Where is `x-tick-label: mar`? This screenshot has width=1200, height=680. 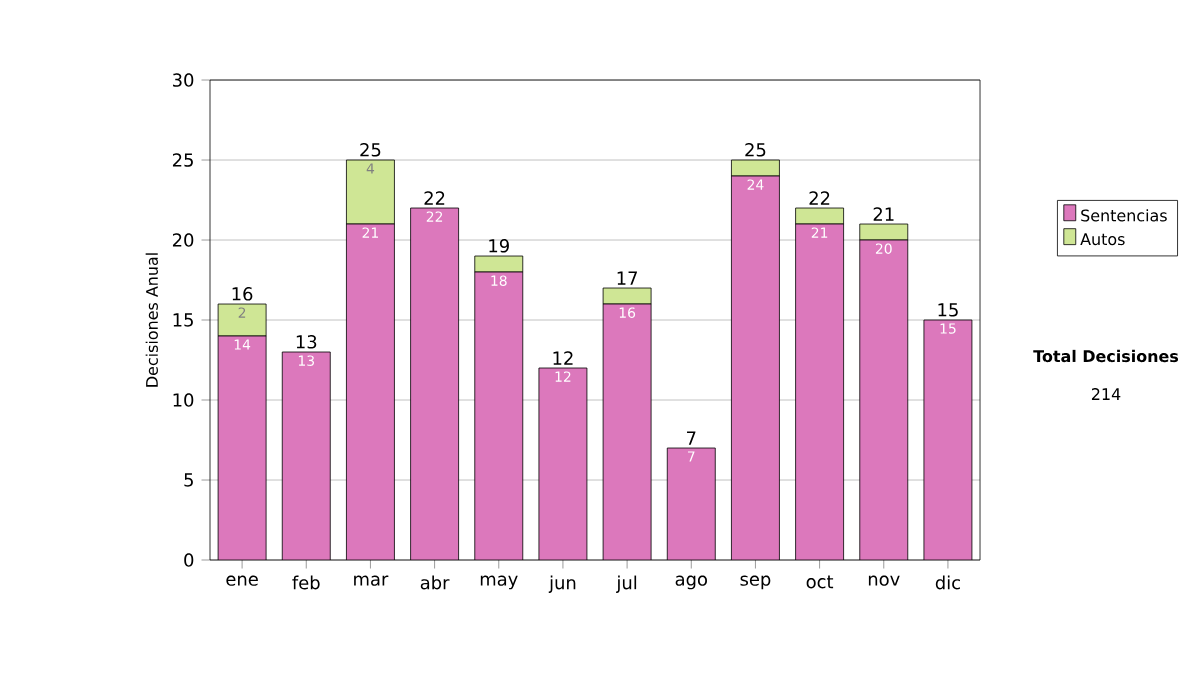
x-tick-label: mar is located at coordinates (371, 580).